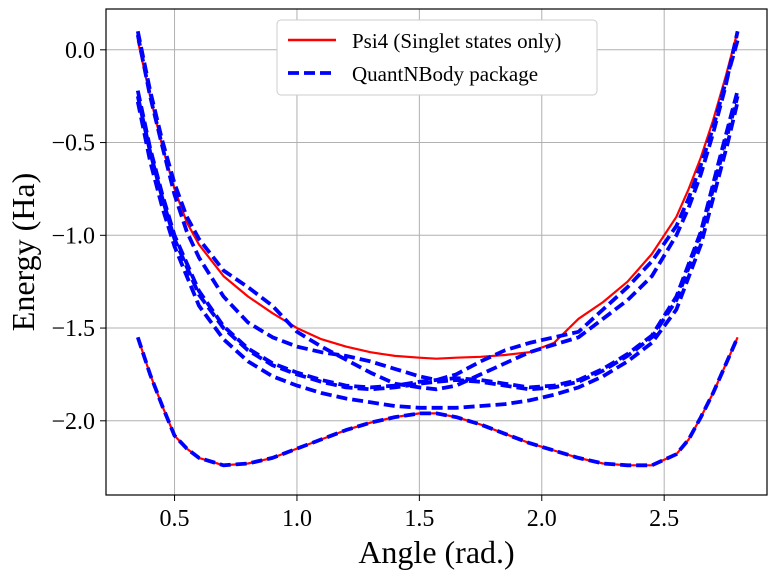 This screenshot has height=577, width=777. I want to click on y-tick-label: −0.5, so click(73, 144).